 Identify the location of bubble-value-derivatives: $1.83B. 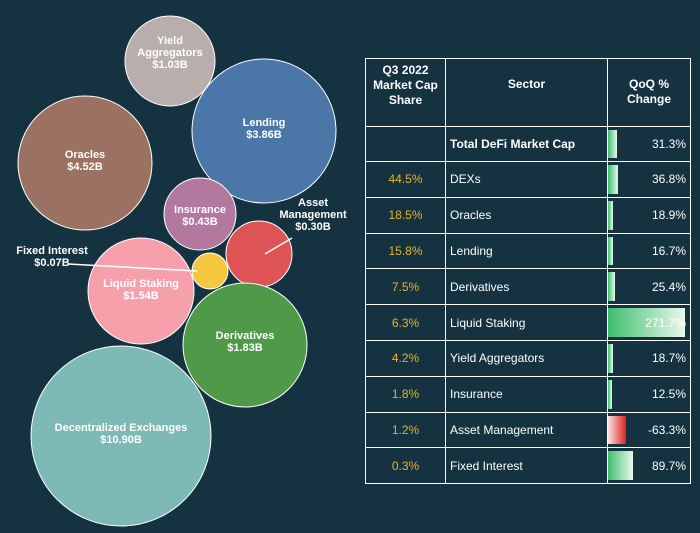
(245, 348).